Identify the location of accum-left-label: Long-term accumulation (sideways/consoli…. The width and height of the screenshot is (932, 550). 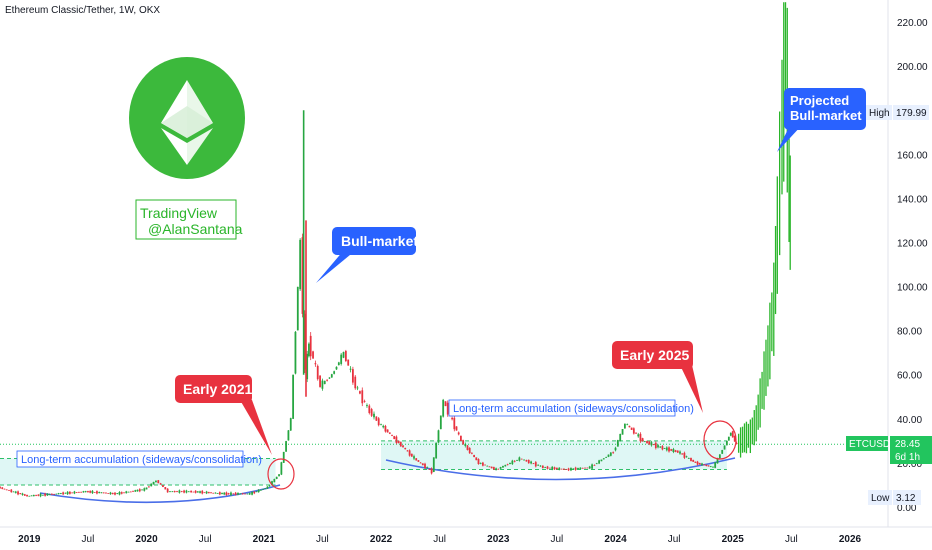
(139, 459).